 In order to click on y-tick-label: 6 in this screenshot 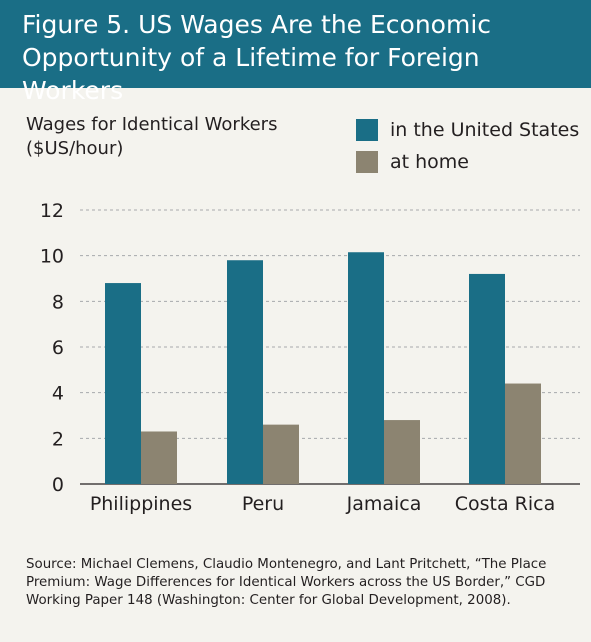, I will do `click(58, 348)`.